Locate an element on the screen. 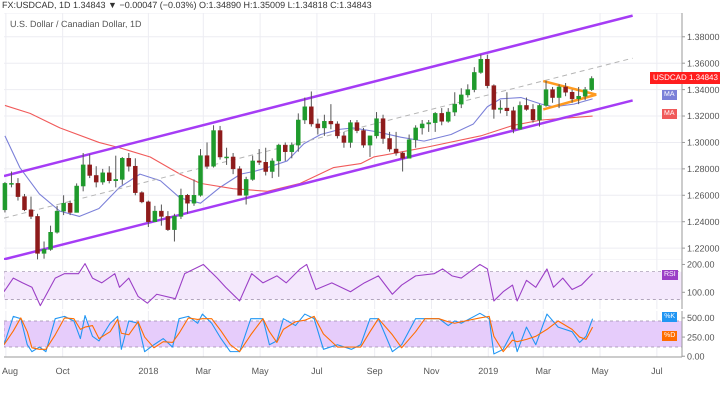 The height and width of the screenshot is (399, 720). x-tick-label: 2019 is located at coordinates (488, 371).